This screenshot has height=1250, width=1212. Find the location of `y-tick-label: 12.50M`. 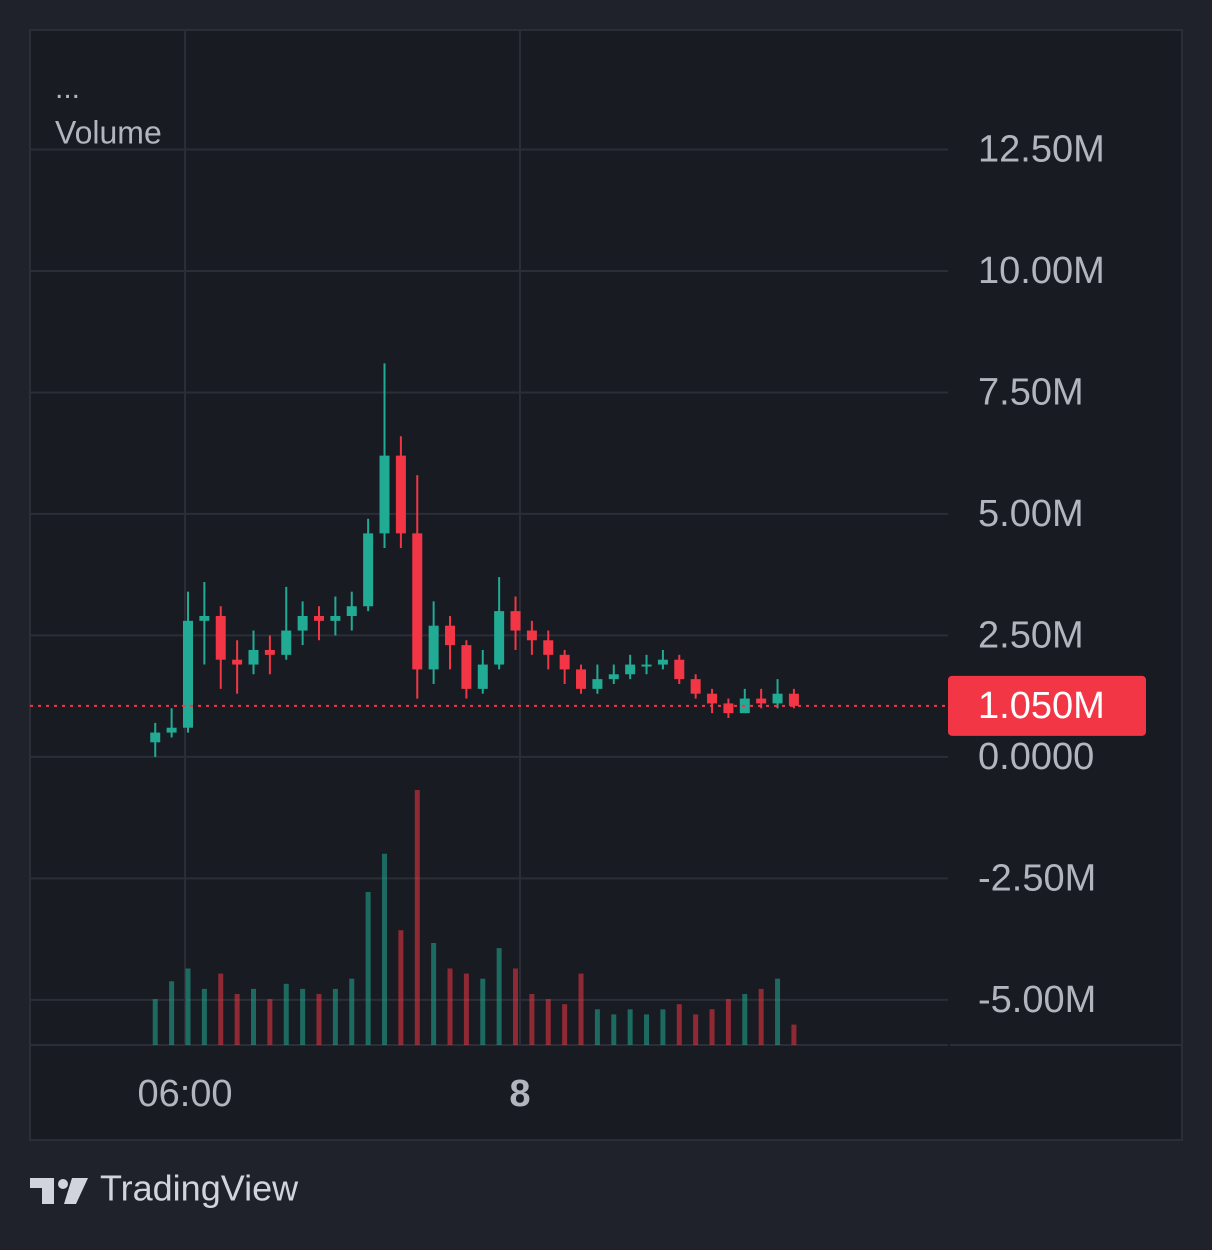

y-tick-label: 12.50M is located at coordinates (1041, 150).